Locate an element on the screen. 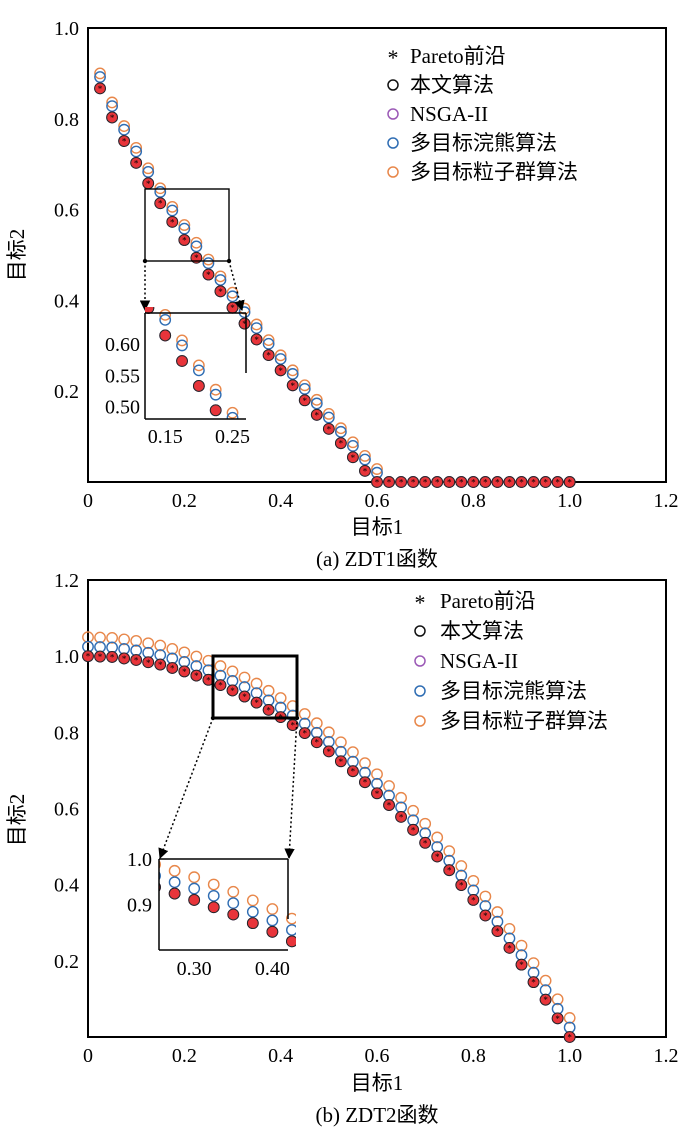 The image size is (700, 1135). x-tick-label: 1.2 is located at coordinates (666, 501).